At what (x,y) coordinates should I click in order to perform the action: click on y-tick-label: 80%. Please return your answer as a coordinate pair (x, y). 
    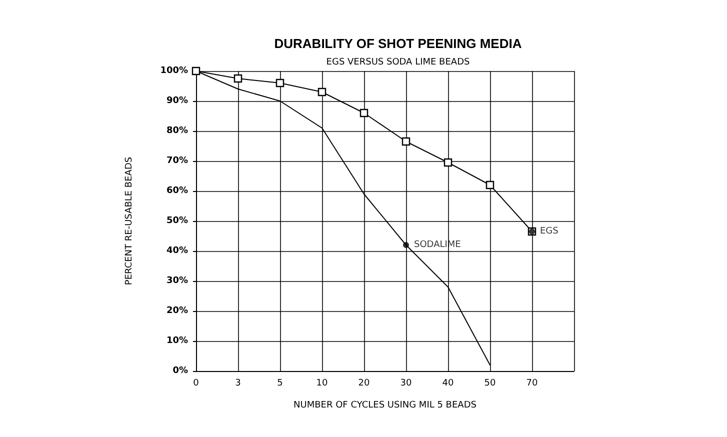
    Looking at the image, I should click on (177, 131).